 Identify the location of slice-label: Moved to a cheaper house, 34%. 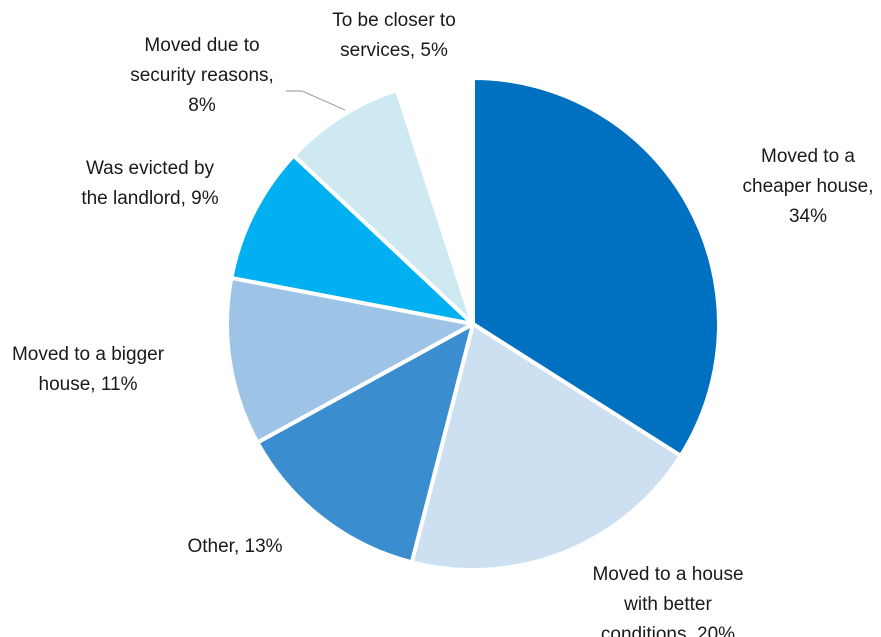
(808, 186).